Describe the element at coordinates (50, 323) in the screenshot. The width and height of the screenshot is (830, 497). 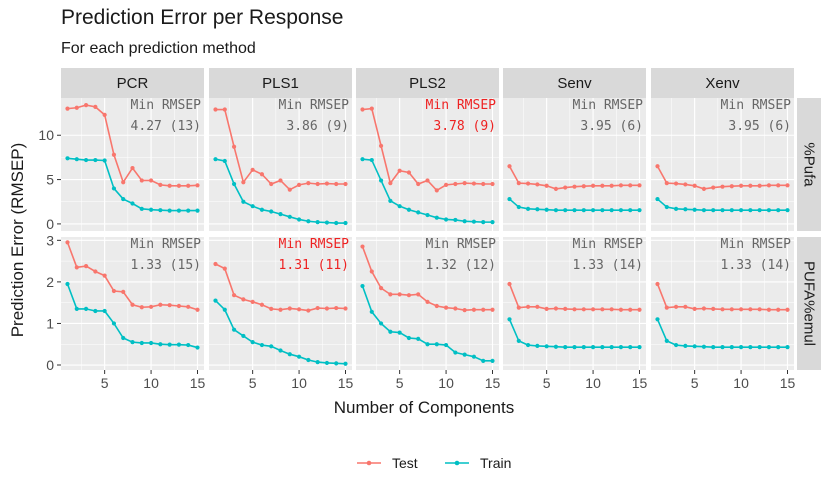
I see `y-tick-label: 1` at that location.